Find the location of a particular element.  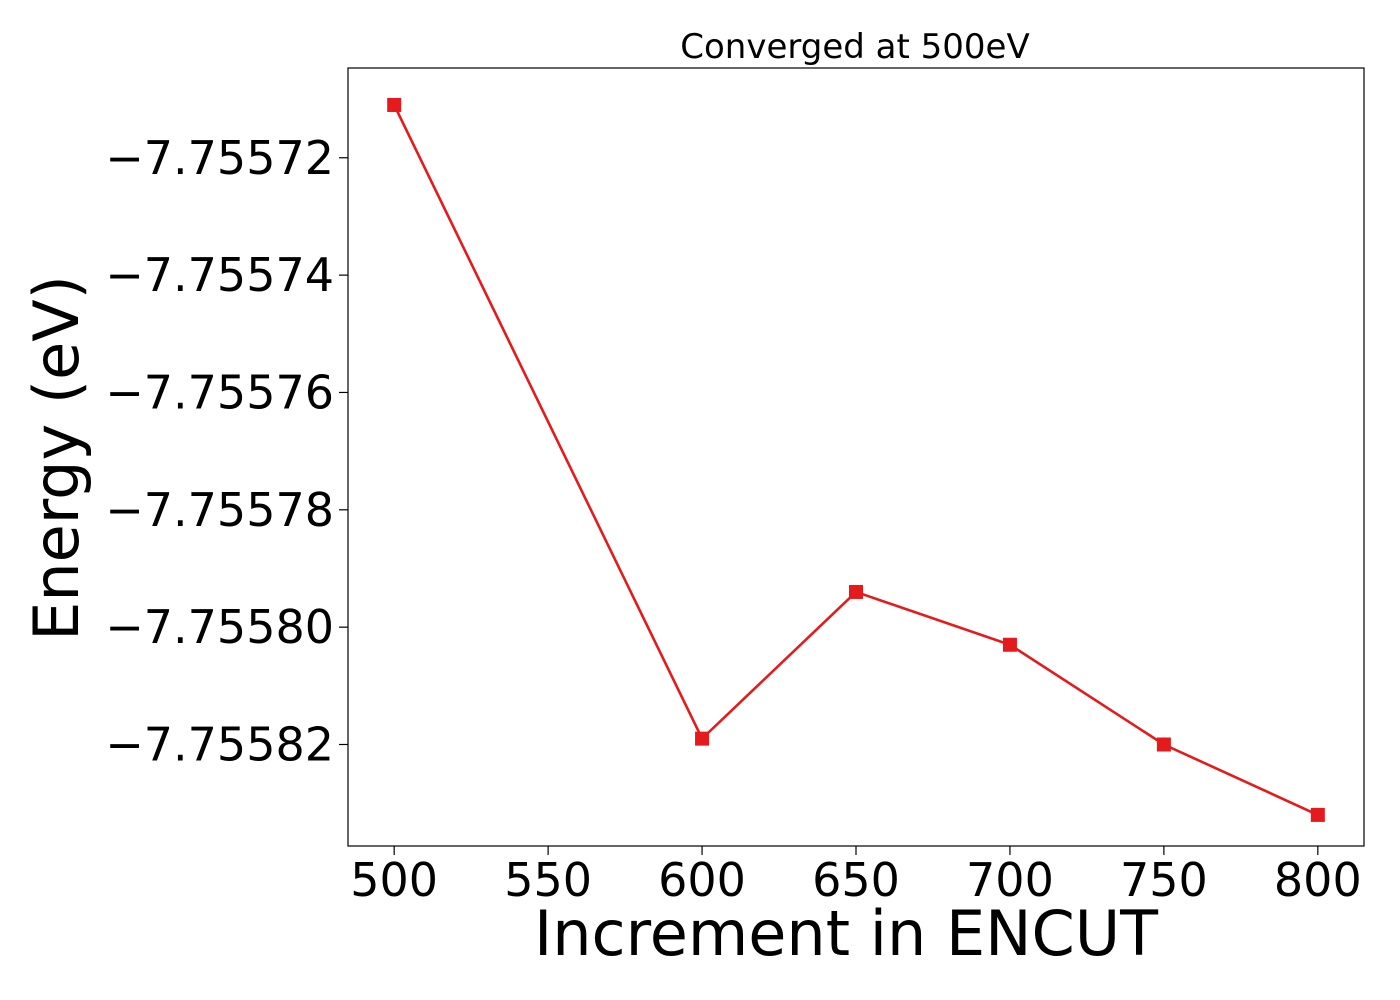

x-tick-label: 800 is located at coordinates (1318, 880).